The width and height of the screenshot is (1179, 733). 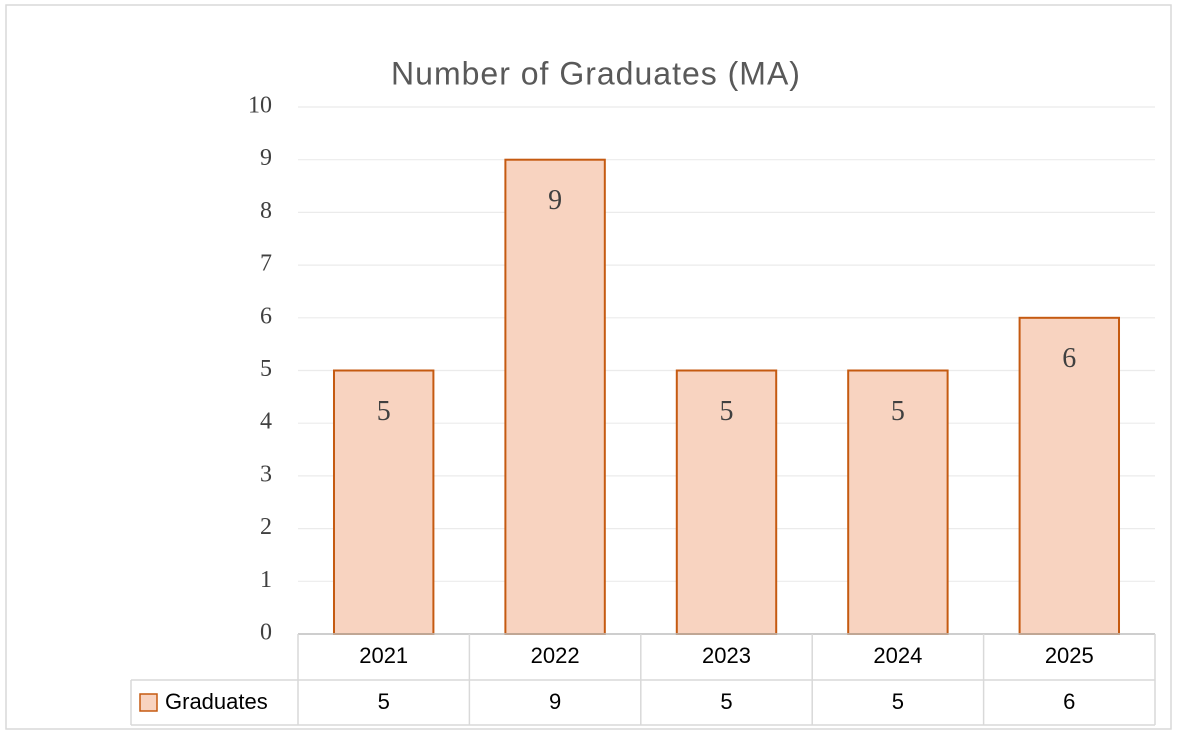 I want to click on table-category: 2023, so click(x=726, y=655).